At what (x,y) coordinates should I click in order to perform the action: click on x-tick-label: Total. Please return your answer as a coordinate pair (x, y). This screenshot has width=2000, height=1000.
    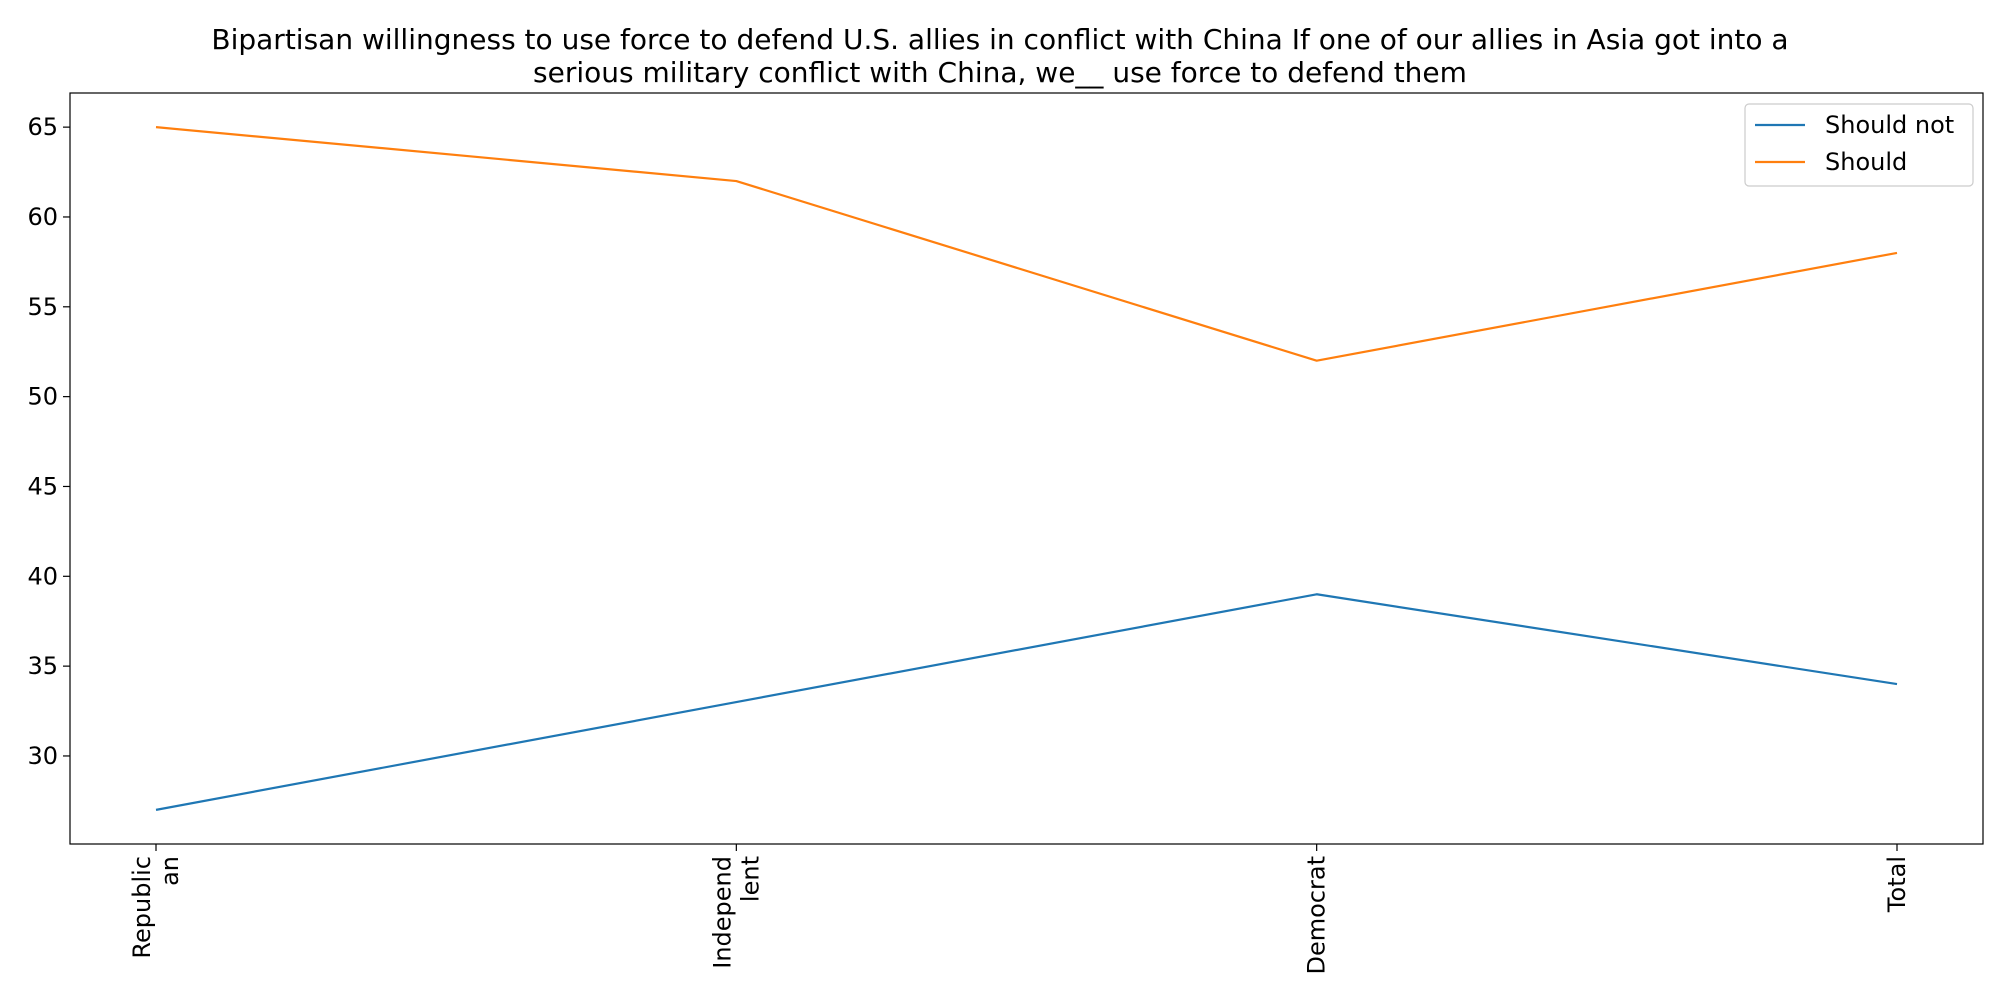
    Looking at the image, I should click on (1897, 884).